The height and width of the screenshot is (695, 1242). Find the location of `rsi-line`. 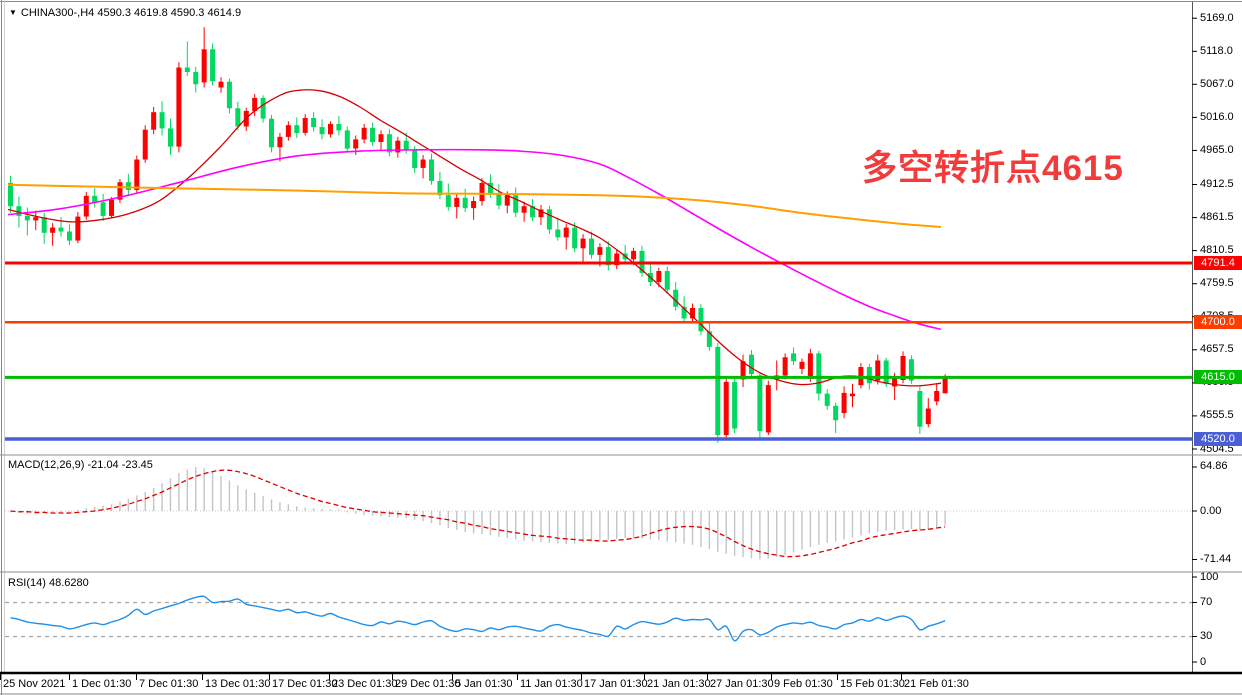

rsi-line is located at coordinates (478, 618).